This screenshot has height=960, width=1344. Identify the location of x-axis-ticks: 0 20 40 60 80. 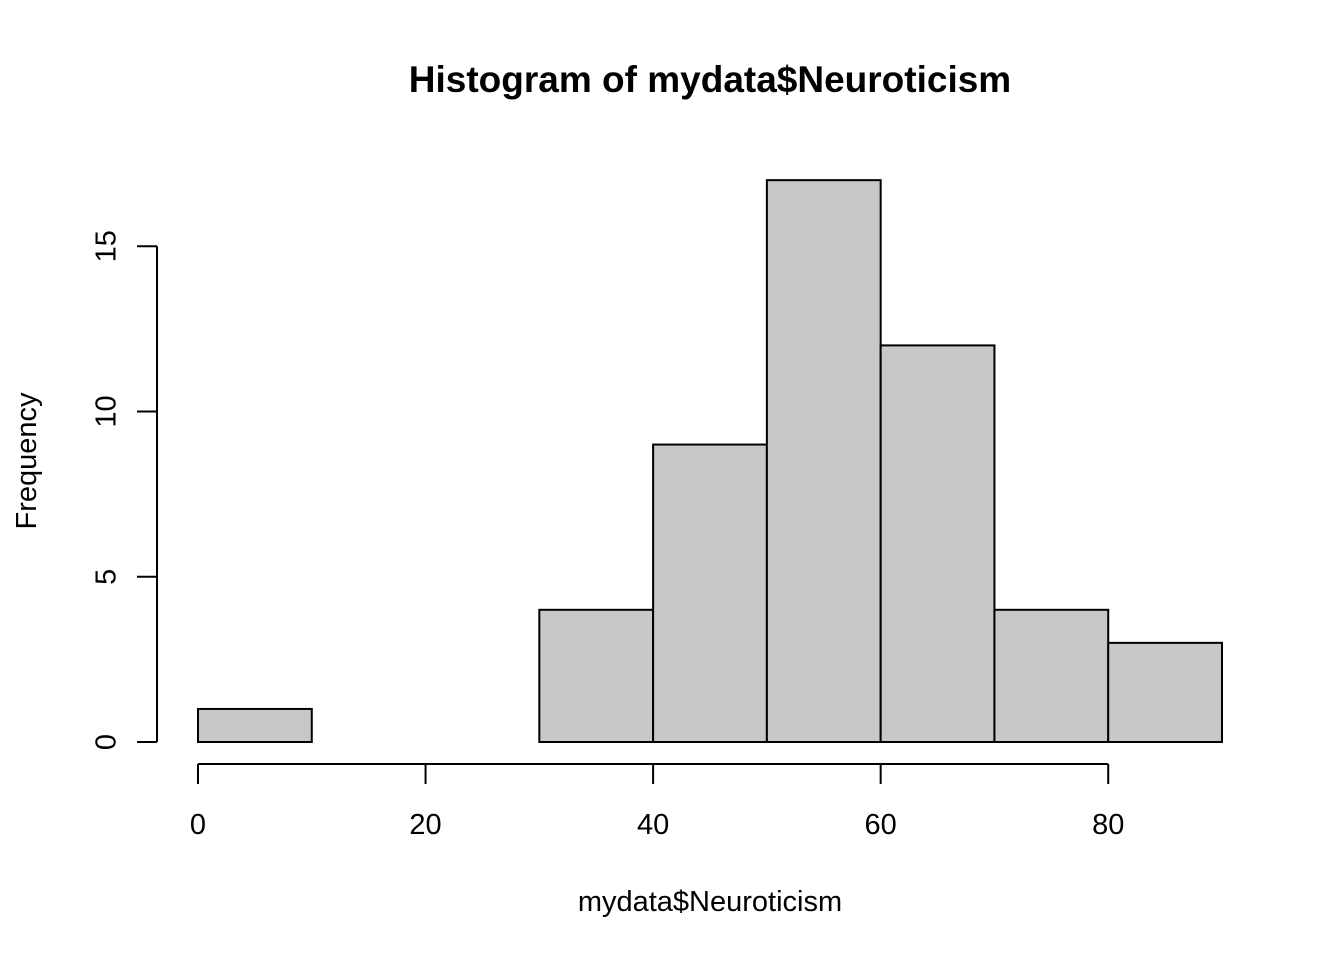
(657, 802).